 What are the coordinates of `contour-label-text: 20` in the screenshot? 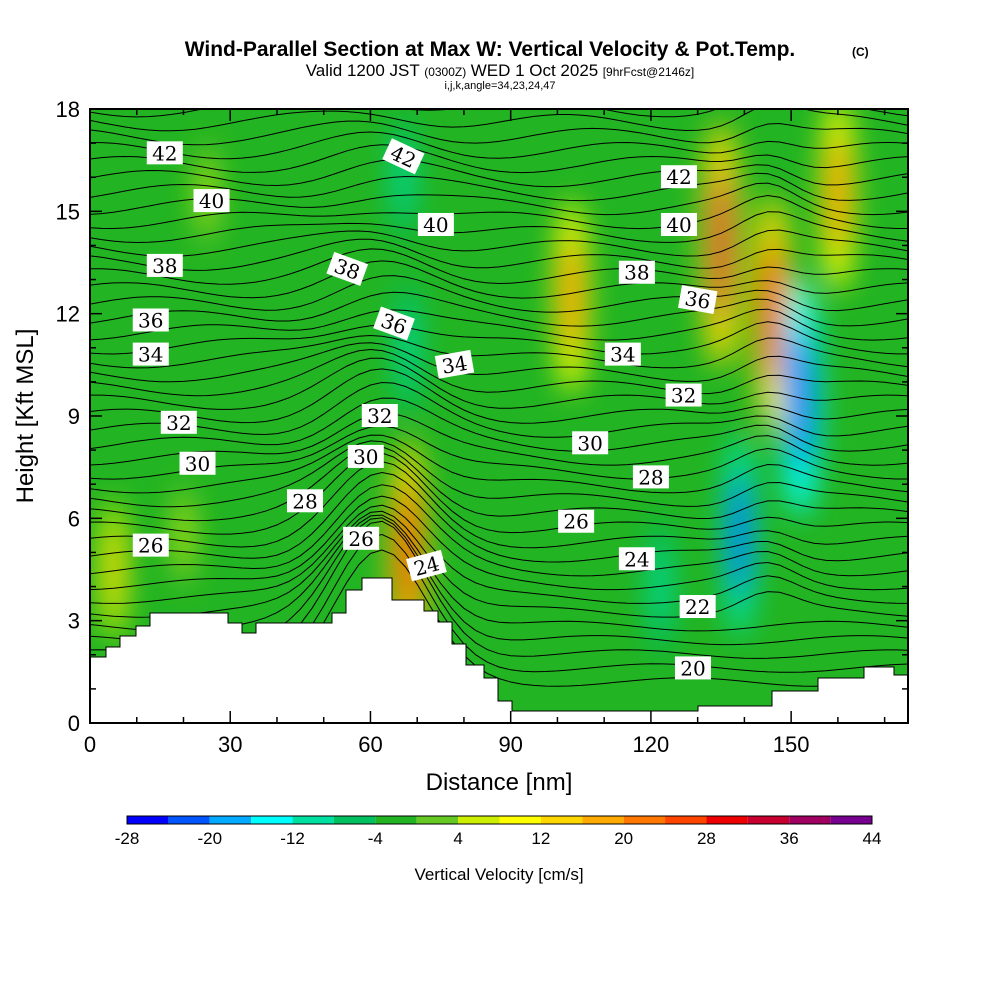 It's located at (692, 668).